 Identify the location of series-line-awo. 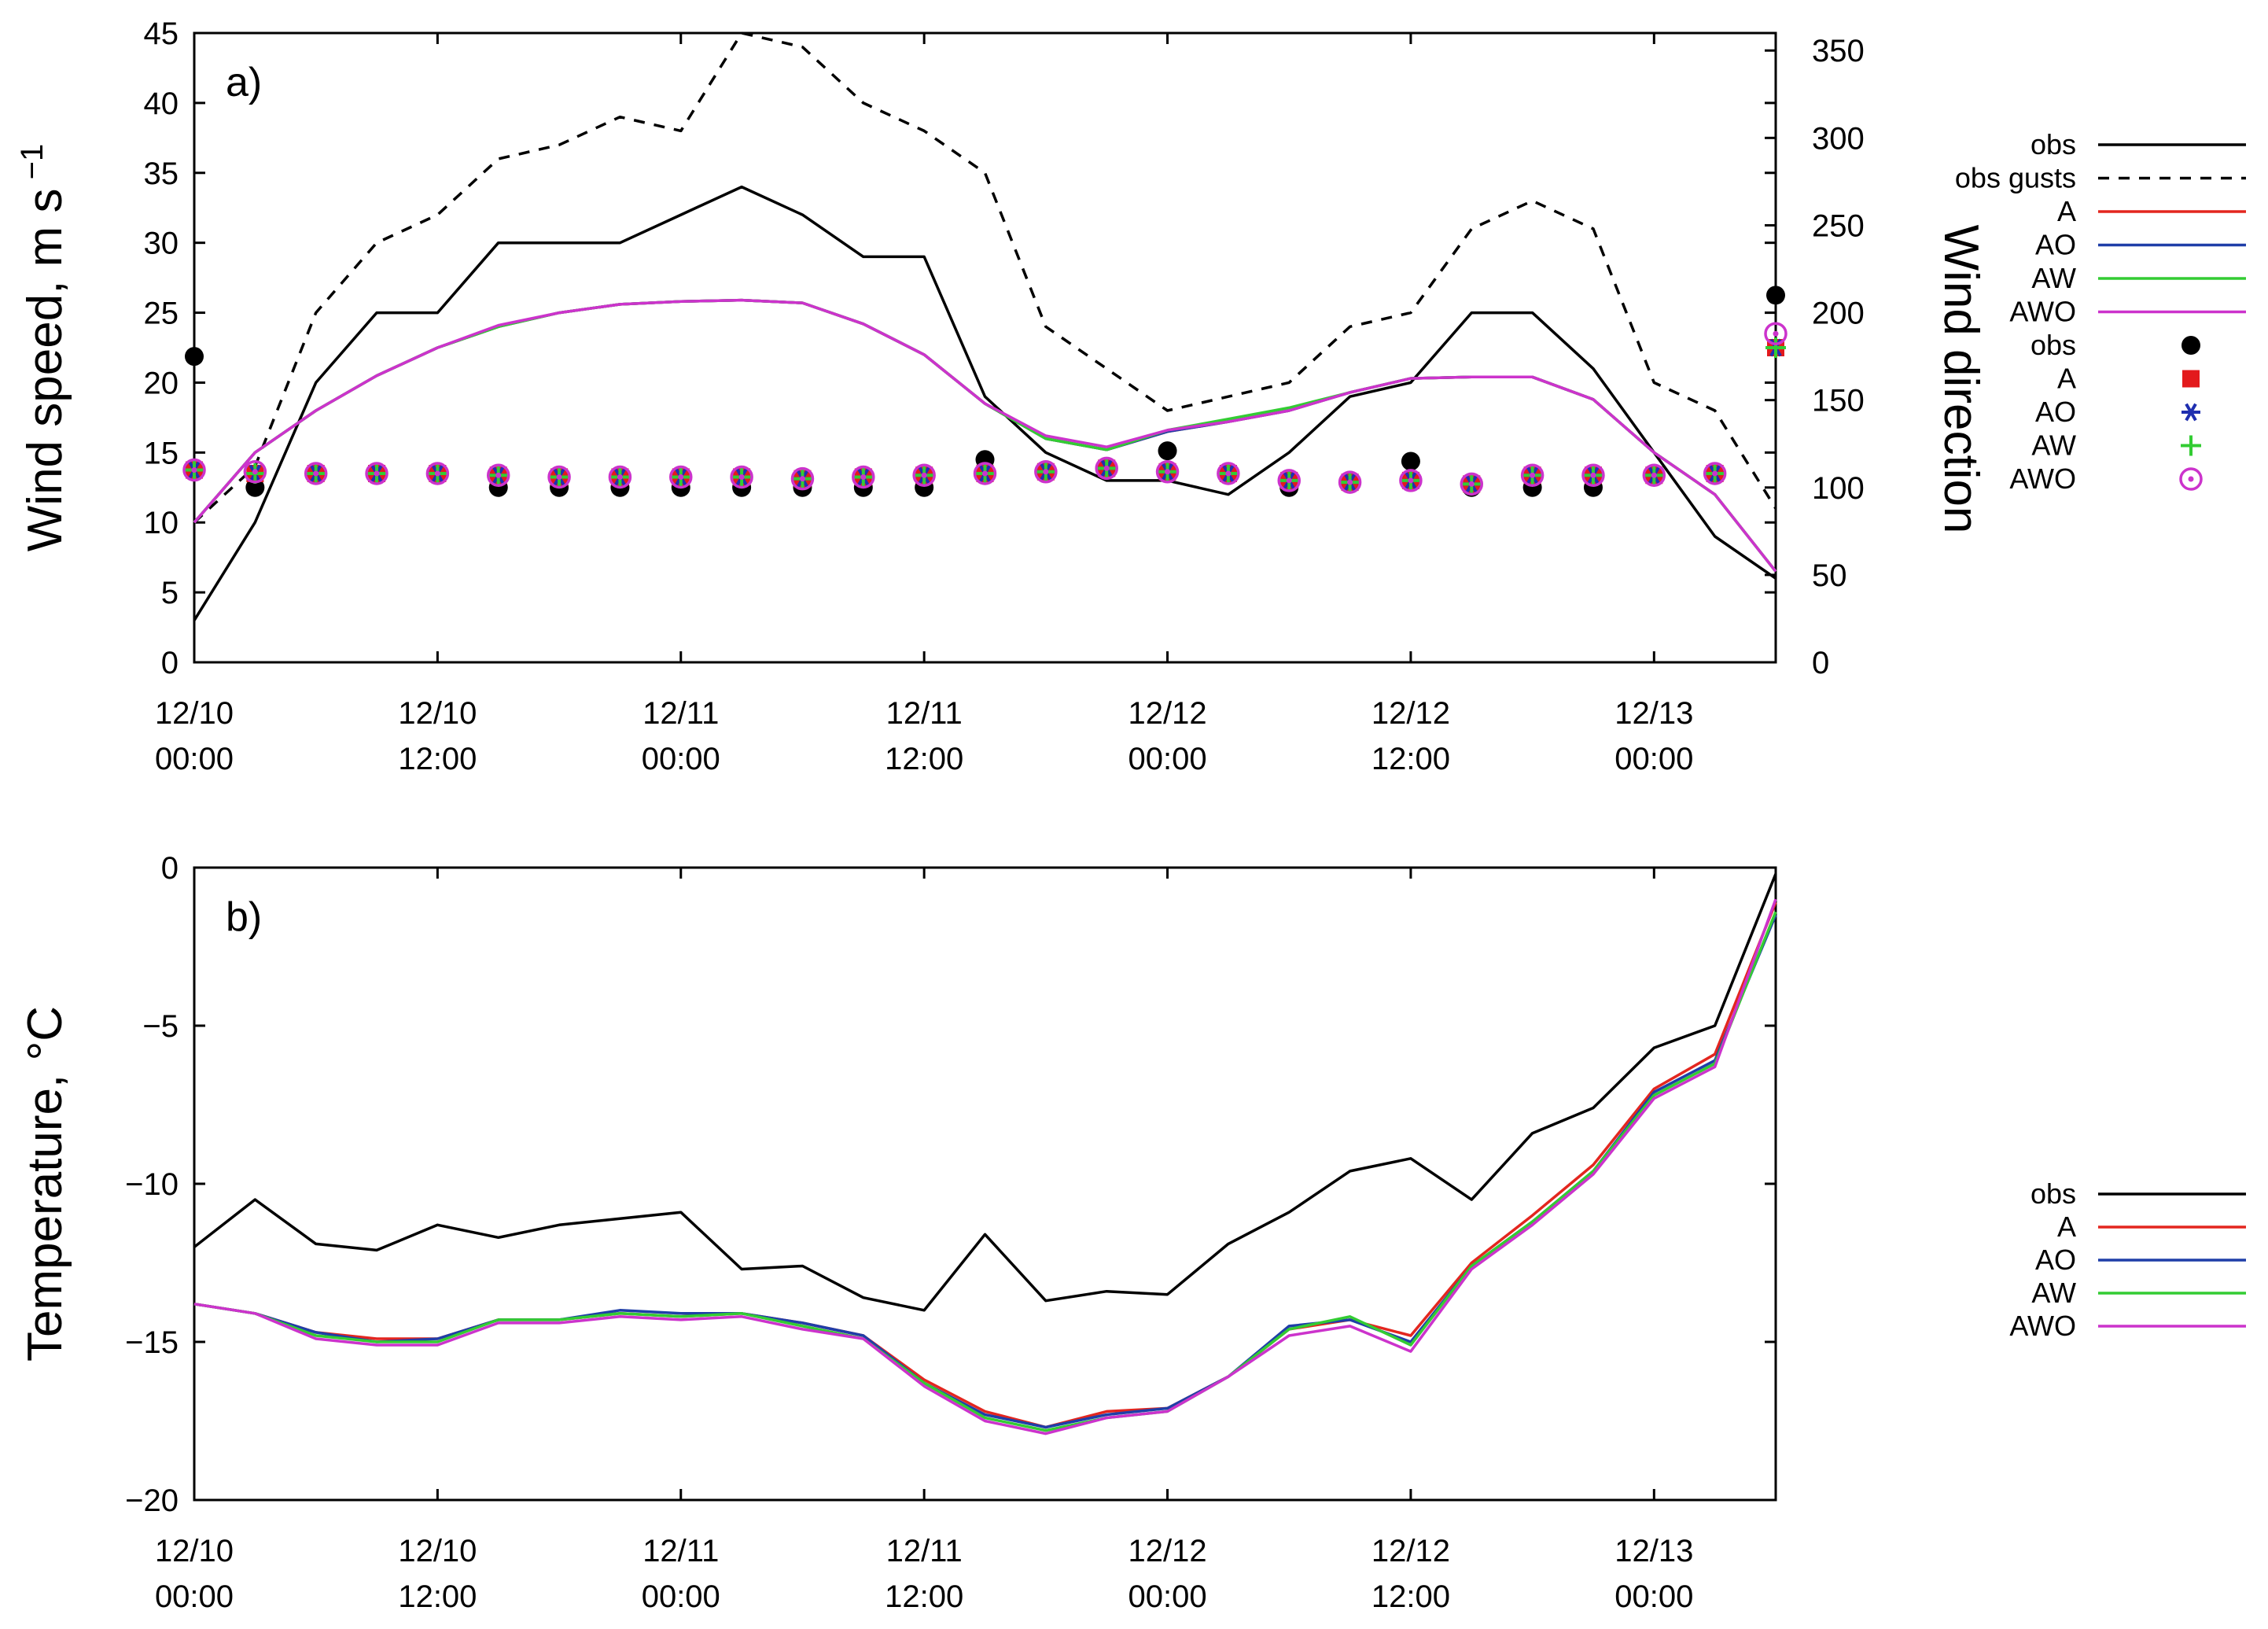
(985, 435).